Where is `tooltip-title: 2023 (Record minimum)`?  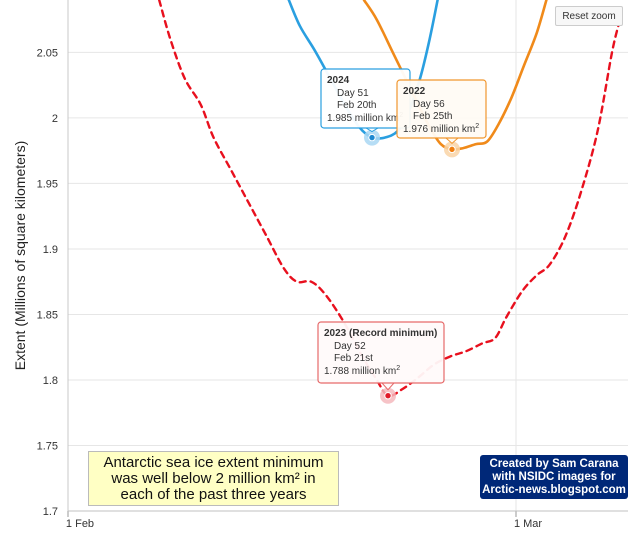
tooltip-title: 2023 (Record minimum) is located at coordinates (380, 333).